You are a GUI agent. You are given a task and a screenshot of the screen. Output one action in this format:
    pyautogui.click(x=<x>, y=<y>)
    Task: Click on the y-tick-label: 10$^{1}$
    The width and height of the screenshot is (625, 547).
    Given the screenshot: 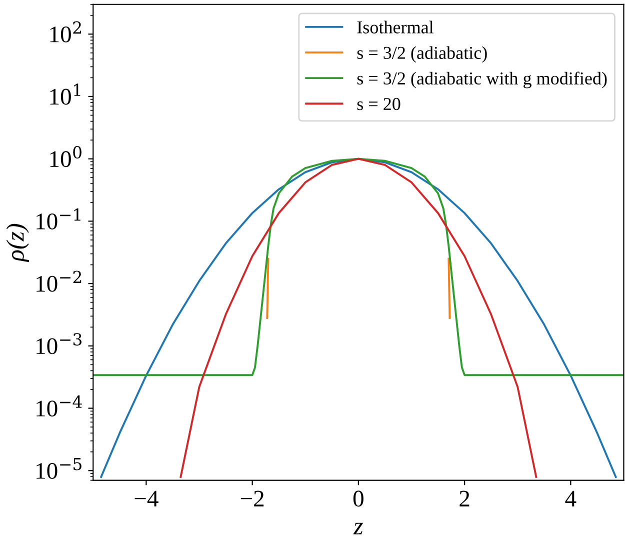 What is the action you would take?
    pyautogui.click(x=65, y=94)
    